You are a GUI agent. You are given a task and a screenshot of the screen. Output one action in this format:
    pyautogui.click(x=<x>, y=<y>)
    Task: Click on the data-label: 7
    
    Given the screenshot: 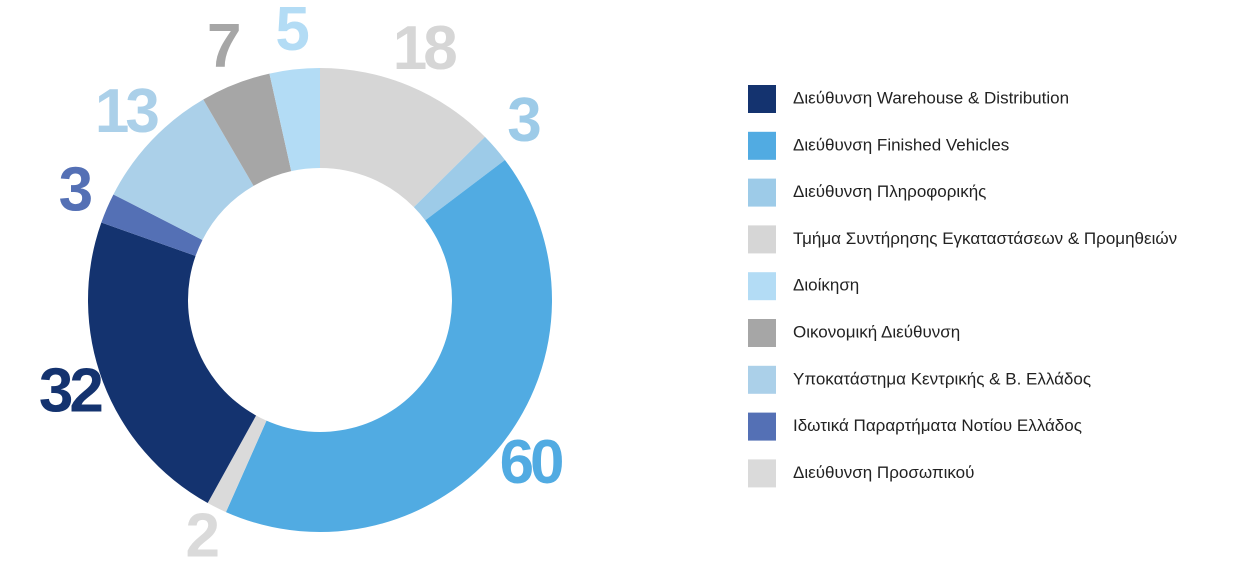 What is the action you would take?
    pyautogui.click(x=223, y=46)
    